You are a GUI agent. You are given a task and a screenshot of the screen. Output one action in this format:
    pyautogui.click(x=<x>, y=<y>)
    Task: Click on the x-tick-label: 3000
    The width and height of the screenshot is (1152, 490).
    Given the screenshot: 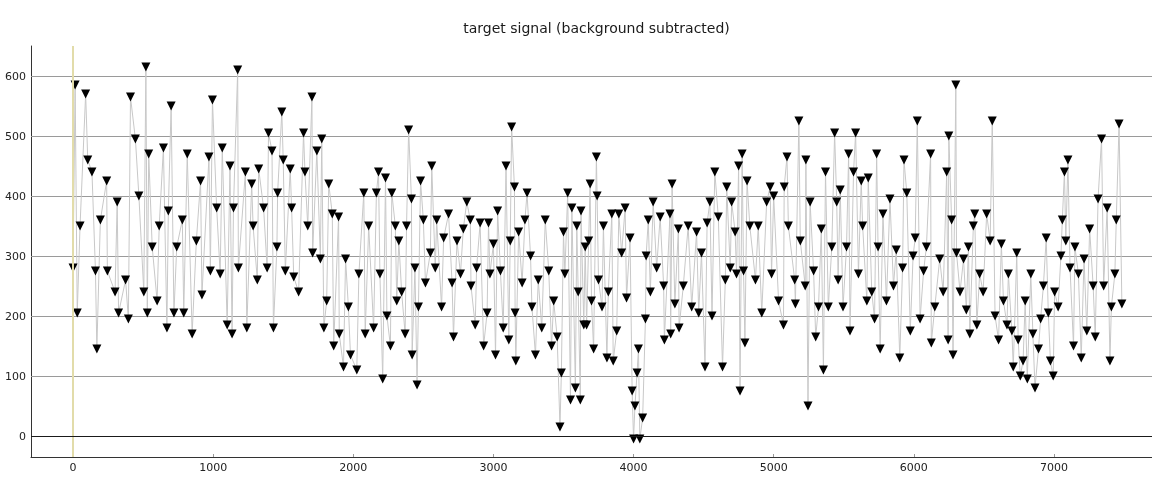 What is the action you would take?
    pyautogui.click(x=493, y=467)
    